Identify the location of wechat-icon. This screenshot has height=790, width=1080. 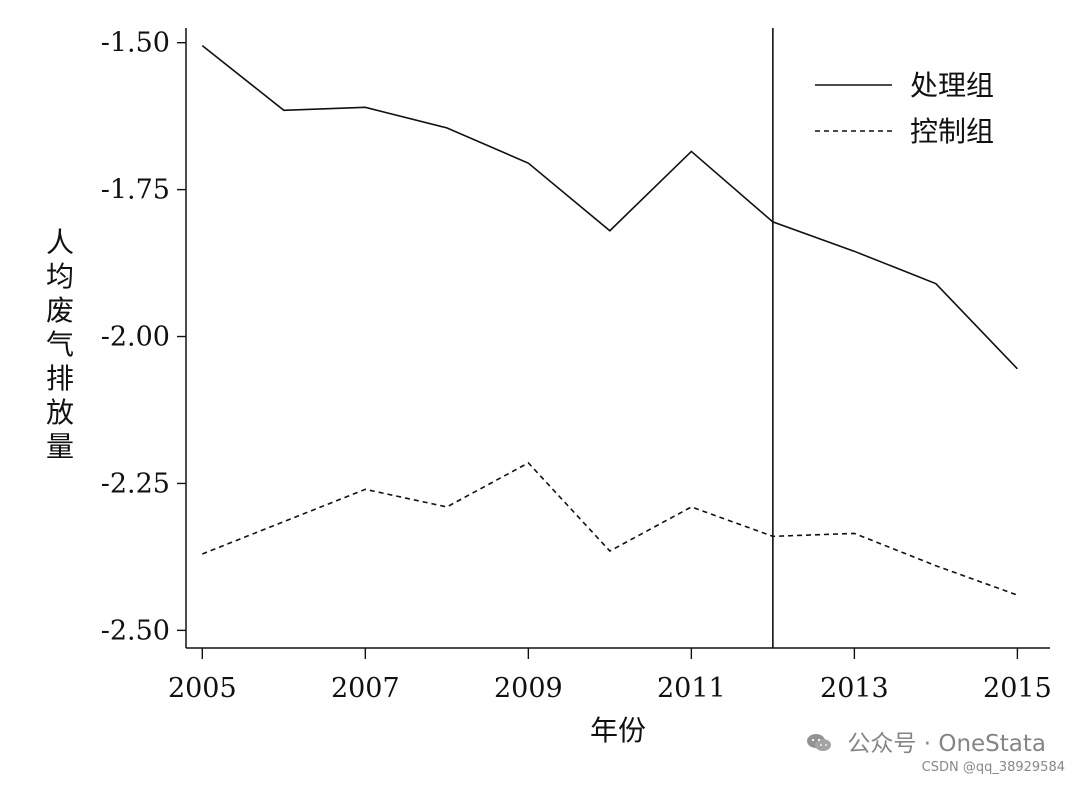
(819, 743).